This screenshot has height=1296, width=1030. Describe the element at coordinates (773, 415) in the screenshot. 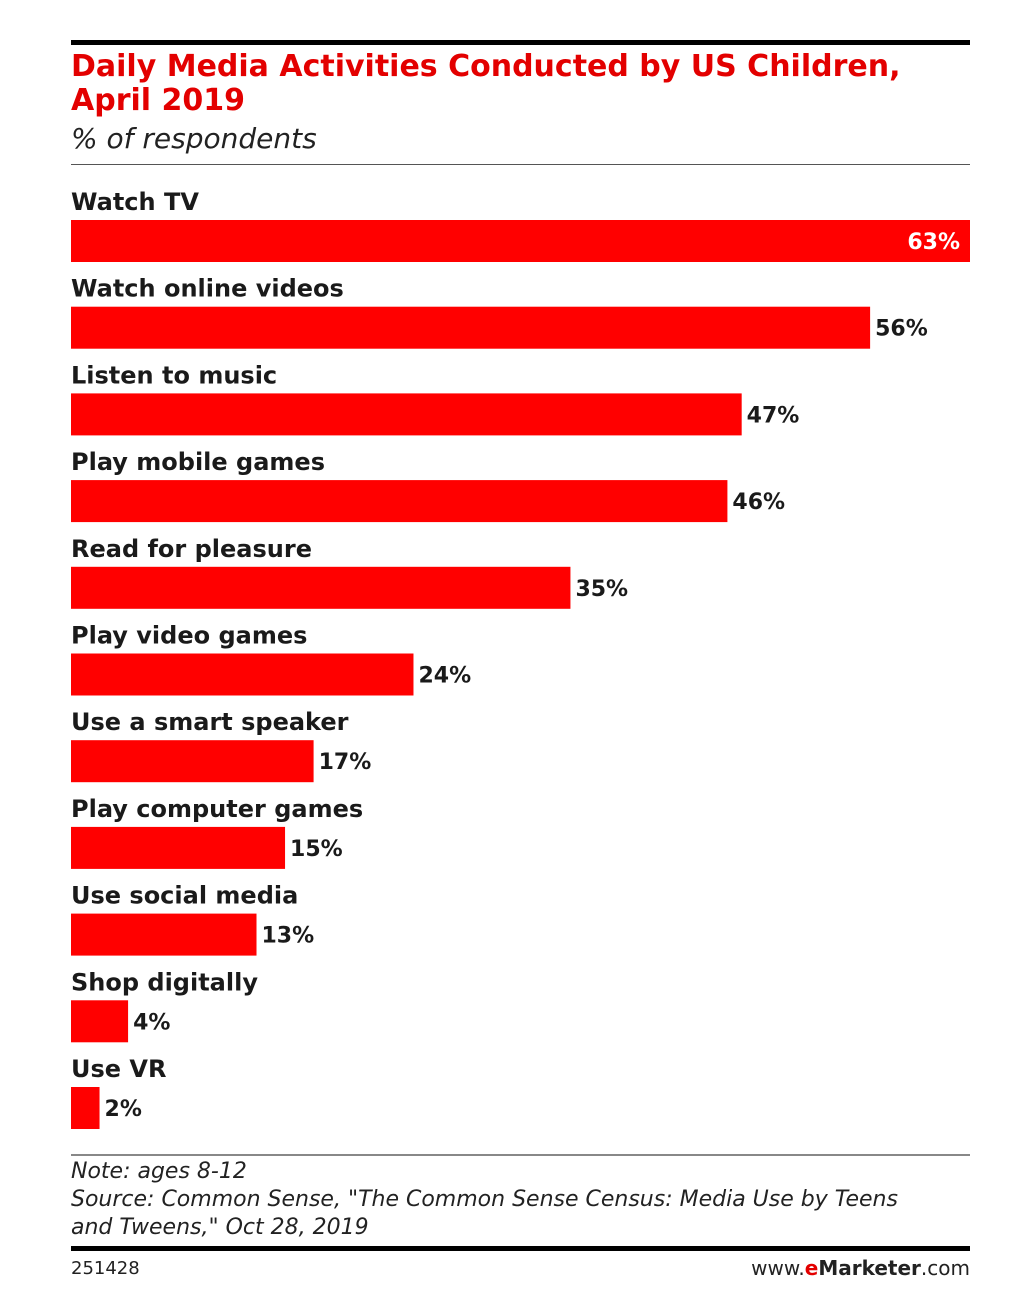

I see `value-label: 47%` at that location.